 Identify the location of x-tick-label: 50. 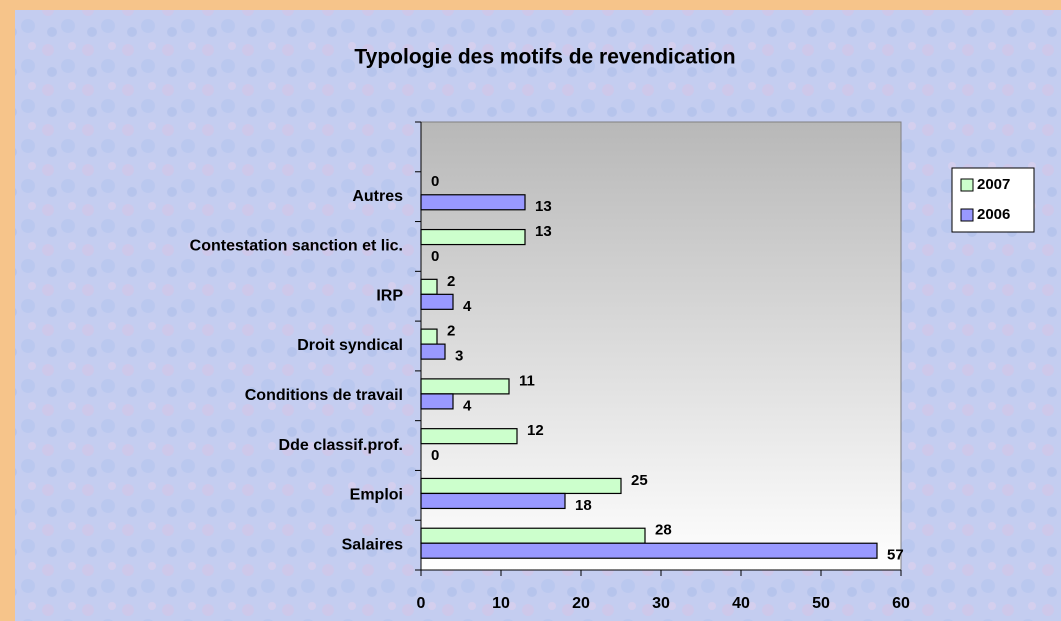
(821, 603).